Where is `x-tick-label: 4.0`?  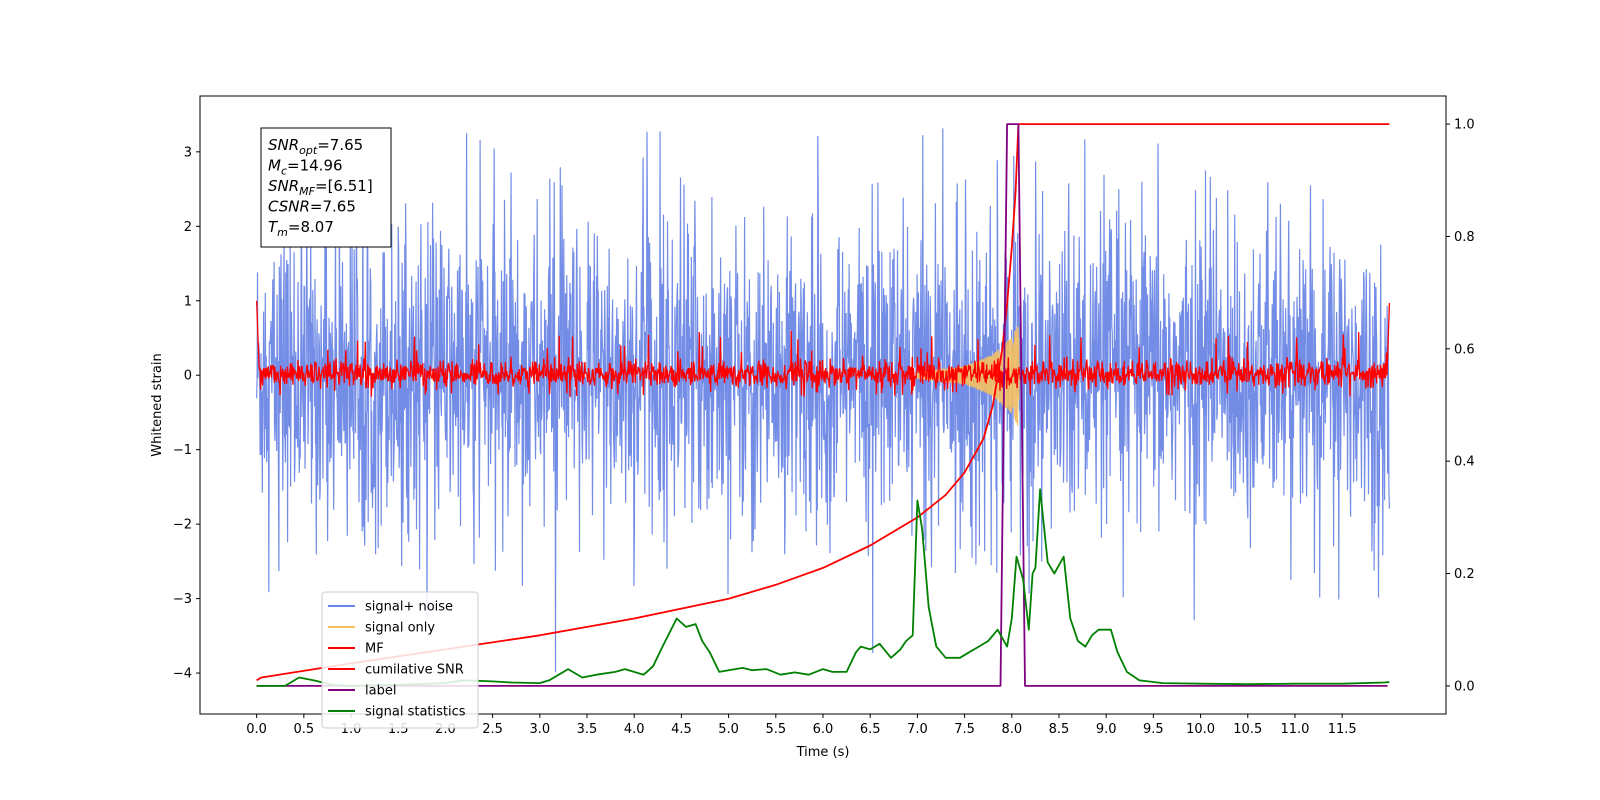
x-tick-label: 4.0 is located at coordinates (634, 729).